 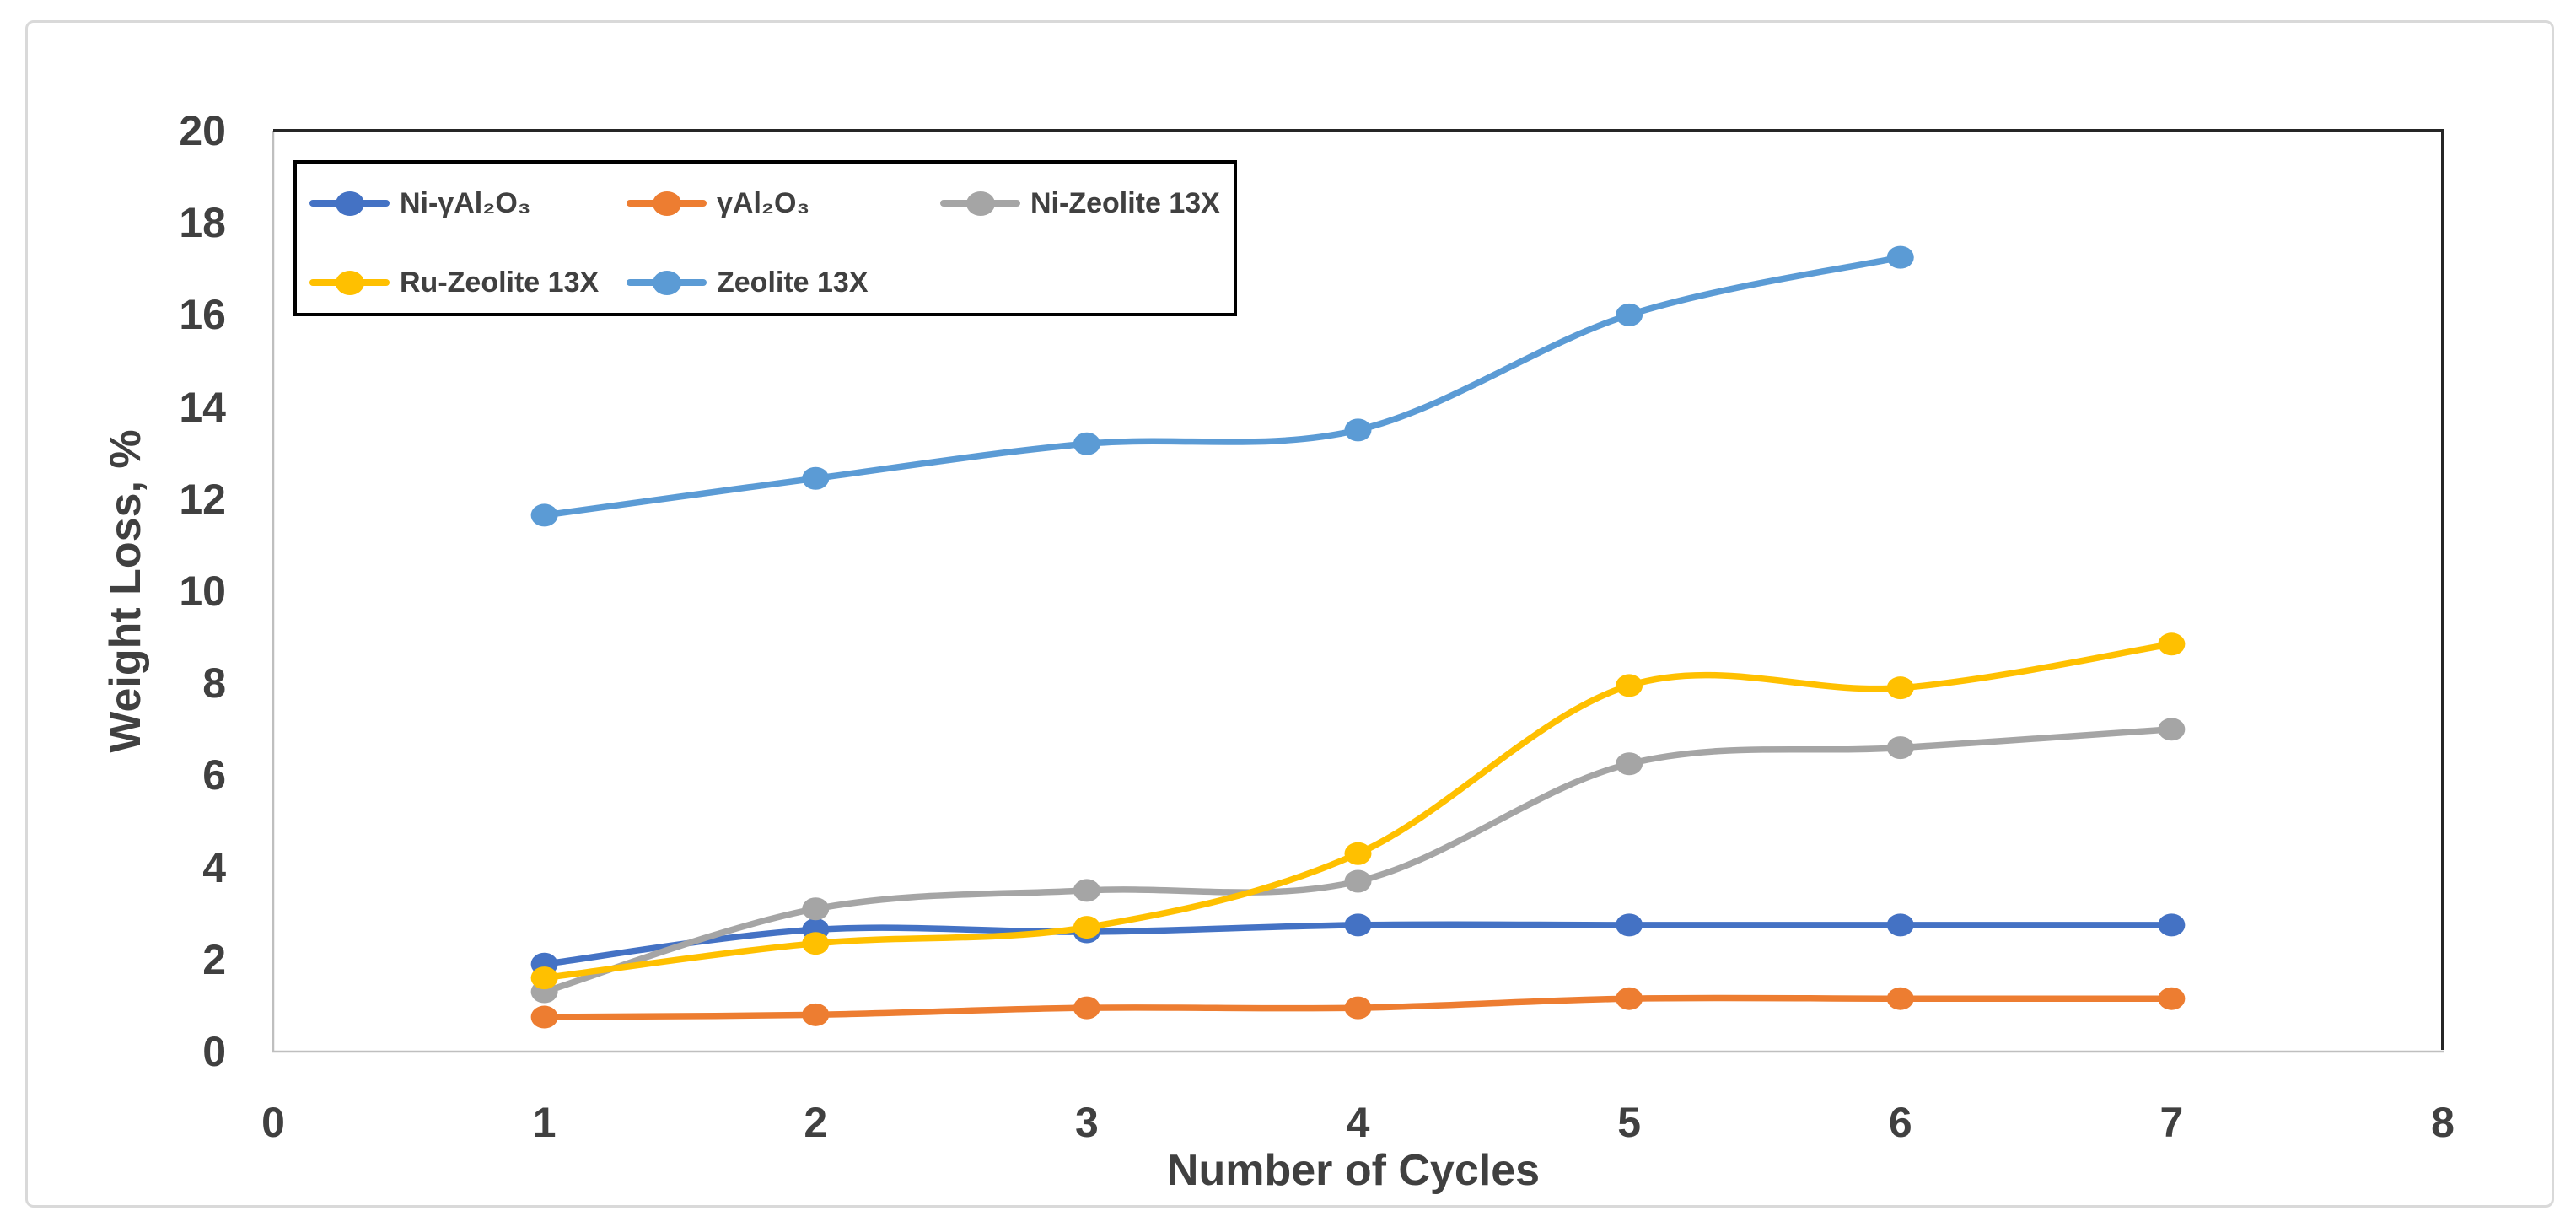 What do you see at coordinates (465, 202) in the screenshot?
I see `legend-label: Ni-γAl₂O₃` at bounding box center [465, 202].